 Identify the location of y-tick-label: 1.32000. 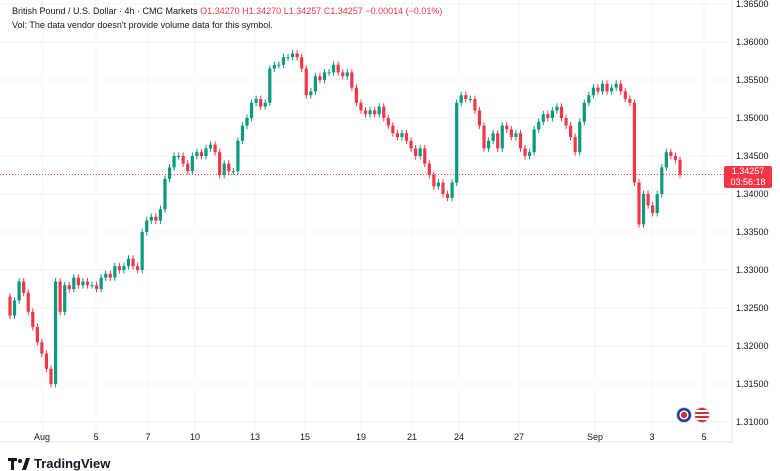
(752, 346).